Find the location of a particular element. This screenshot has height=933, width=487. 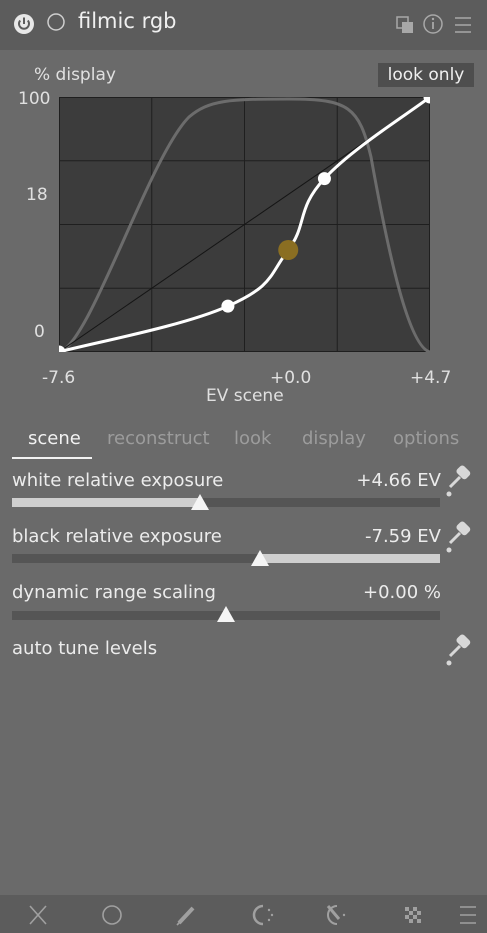

multi-instance-icon is located at coordinates (405, 25).